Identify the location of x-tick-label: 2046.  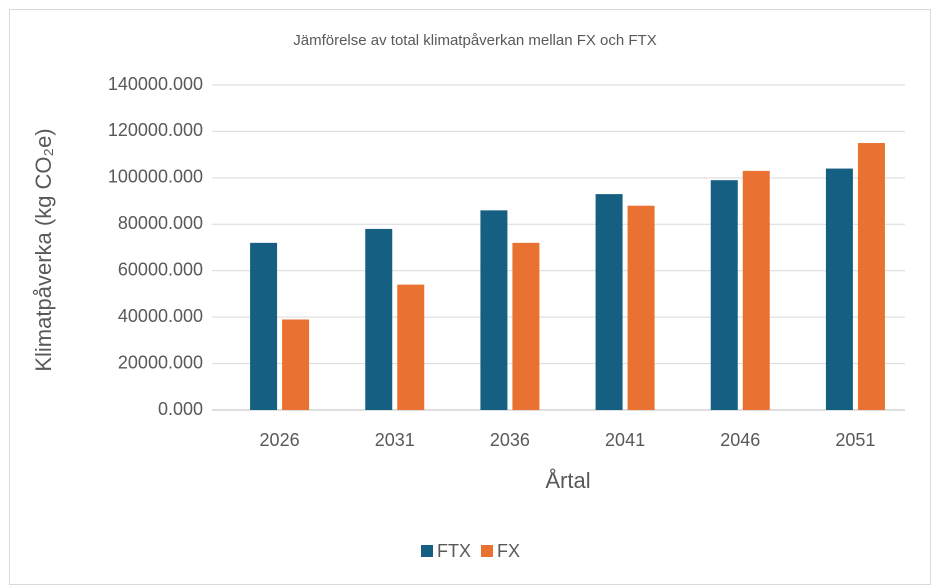
(740, 440).